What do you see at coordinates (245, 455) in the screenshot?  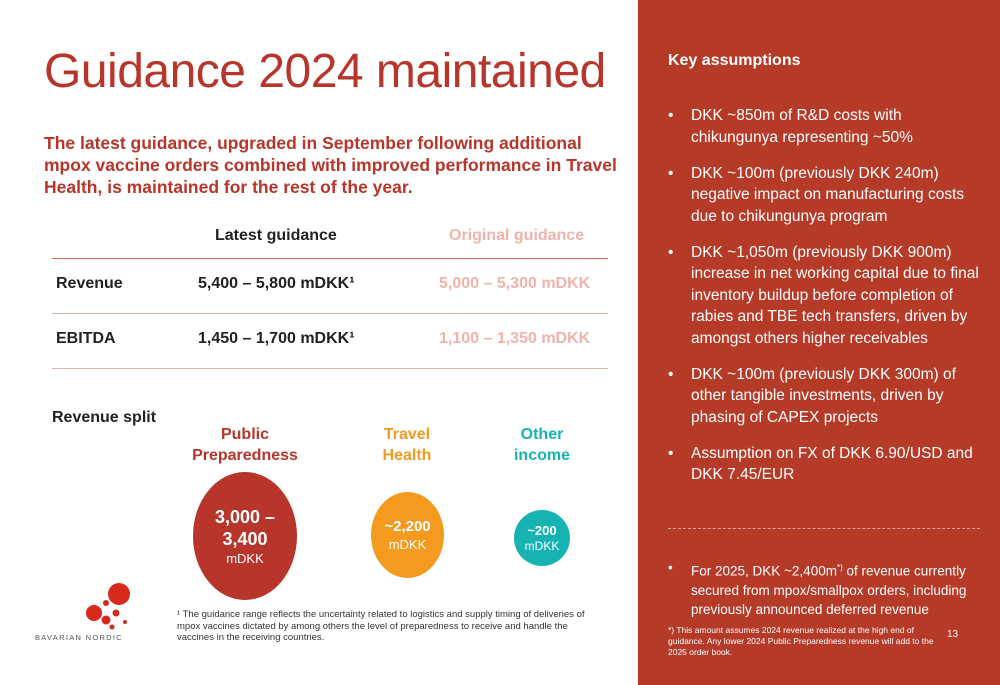 I see `segment-name-line: Preparedness` at bounding box center [245, 455].